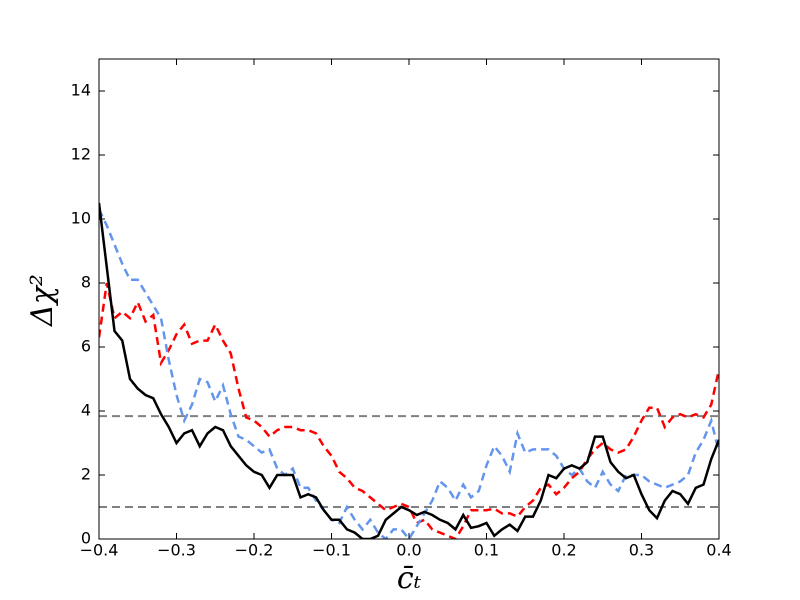  I want to click on x-tick-label: −0.1, so click(331, 550).